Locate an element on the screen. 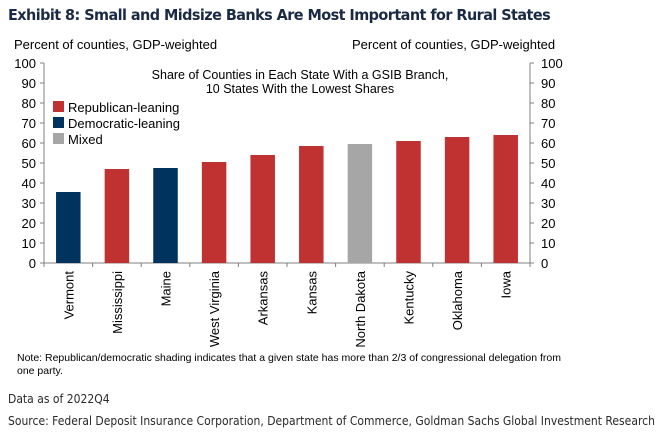 The width and height of the screenshot is (672, 435). y-tick-label-left: 0 is located at coordinates (32, 263).